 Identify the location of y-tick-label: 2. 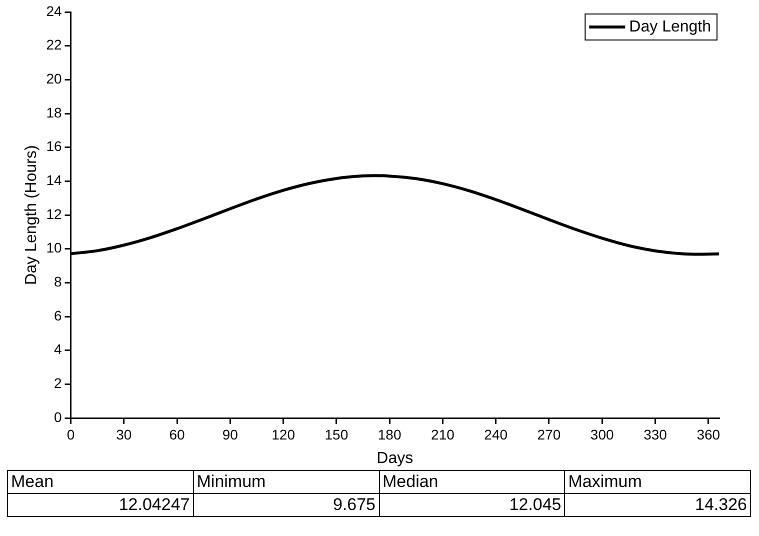
(58, 383).